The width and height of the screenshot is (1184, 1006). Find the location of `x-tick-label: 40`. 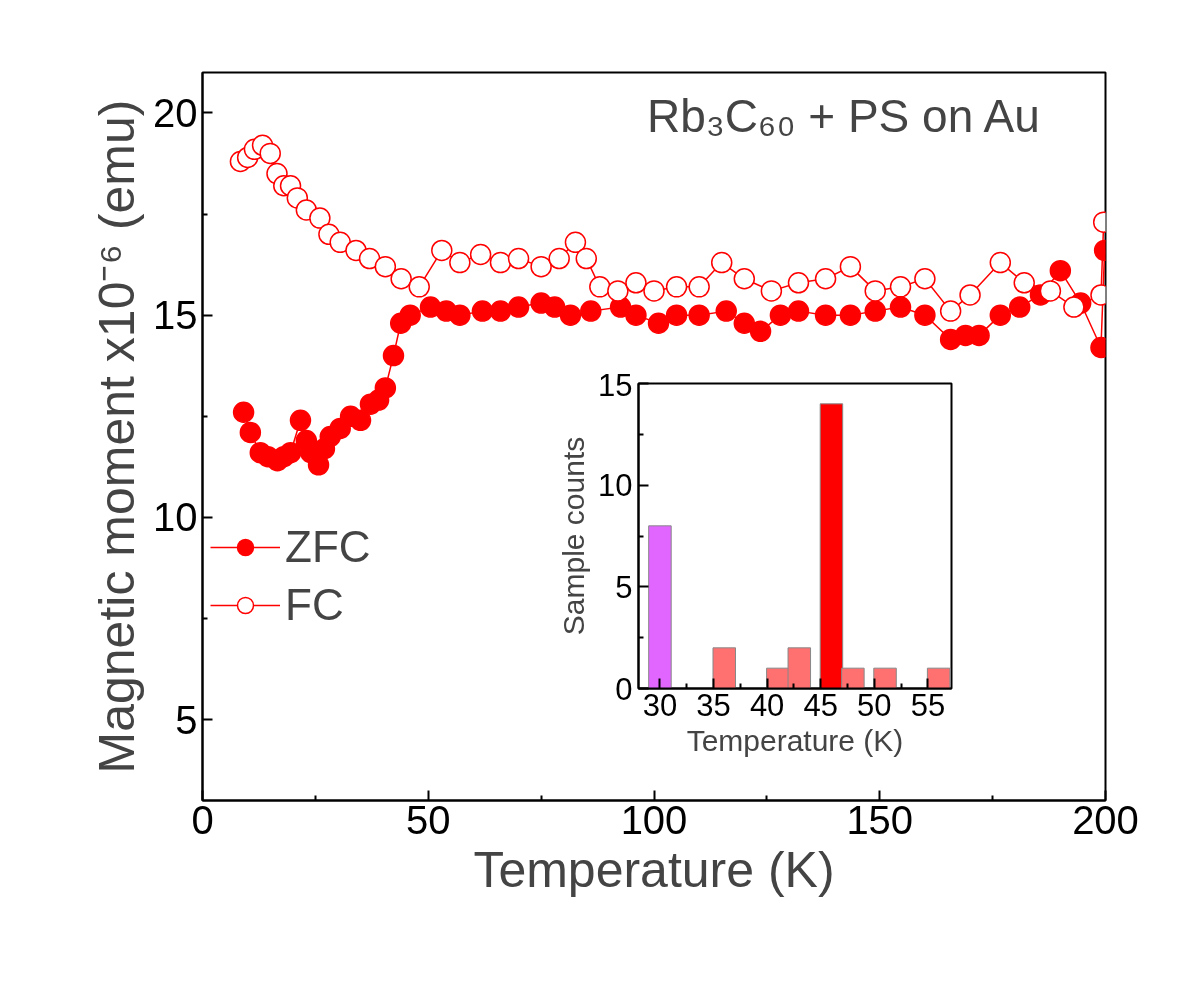

x-tick-label: 40 is located at coordinates (767, 705).